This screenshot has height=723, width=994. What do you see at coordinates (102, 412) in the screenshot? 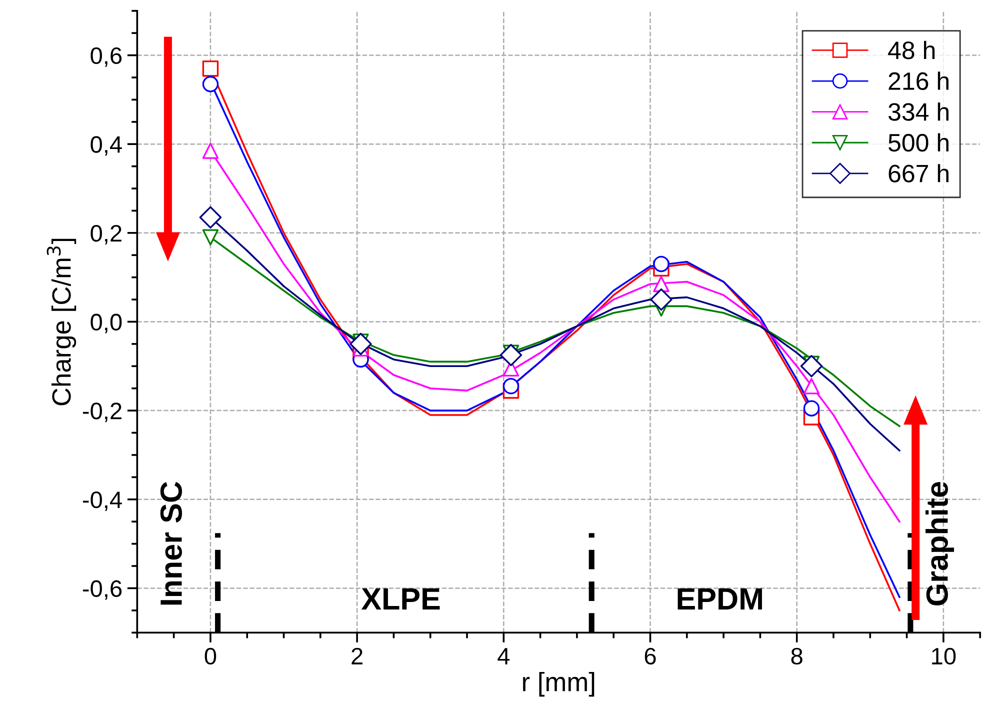
I see `y-tick-label: -0,2` at bounding box center [102, 412].